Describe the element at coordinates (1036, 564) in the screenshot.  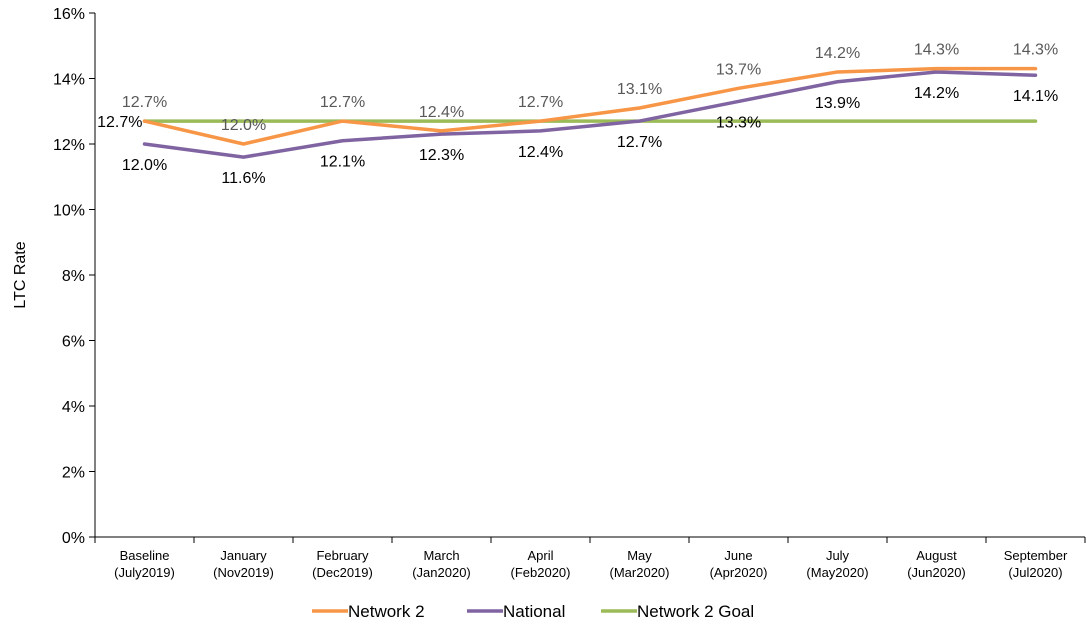
I see `x-category-label: September (Jul2020)` at that location.